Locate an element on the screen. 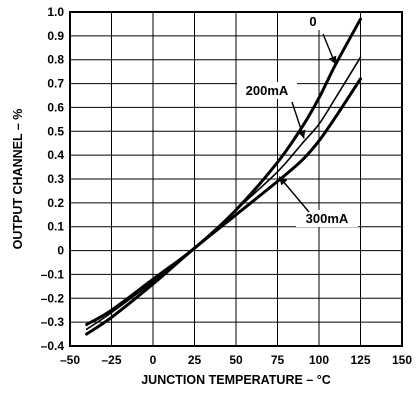 Image resolution: width=420 pixels, height=394 pixels. y-tick-label: 0.3 is located at coordinates (55, 179).